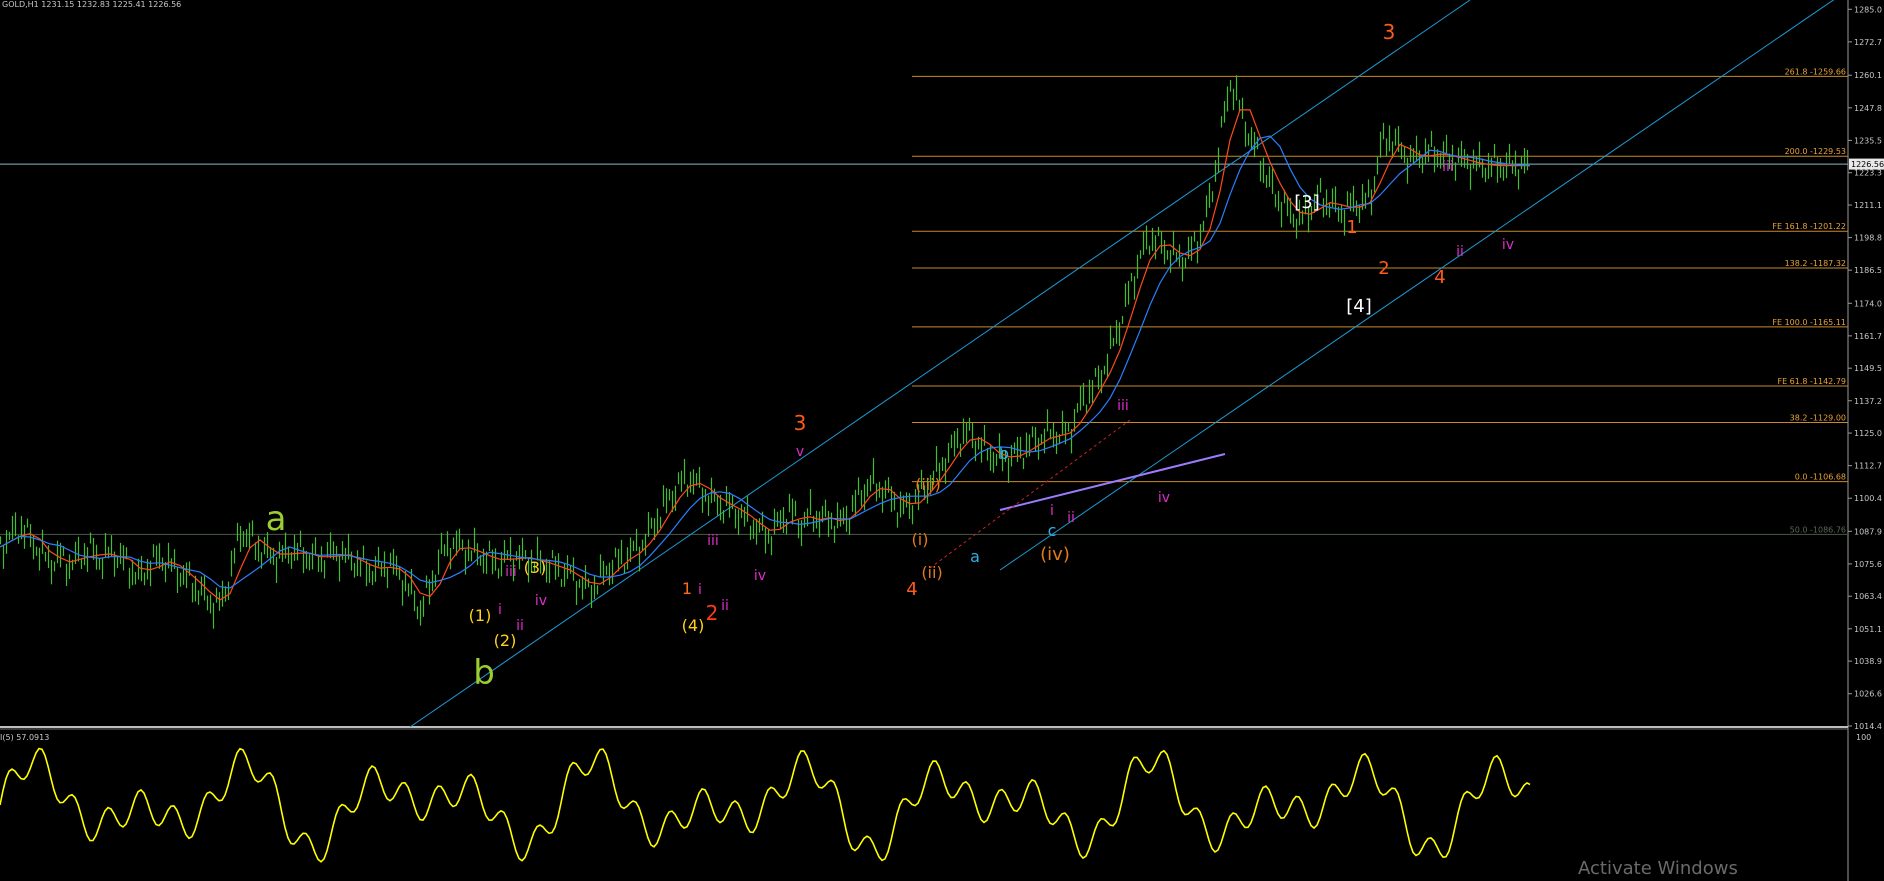 The width and height of the screenshot is (1884, 881). Describe the element at coordinates (928, 484) in the screenshot. I see `wave-label: (iii)` at that location.